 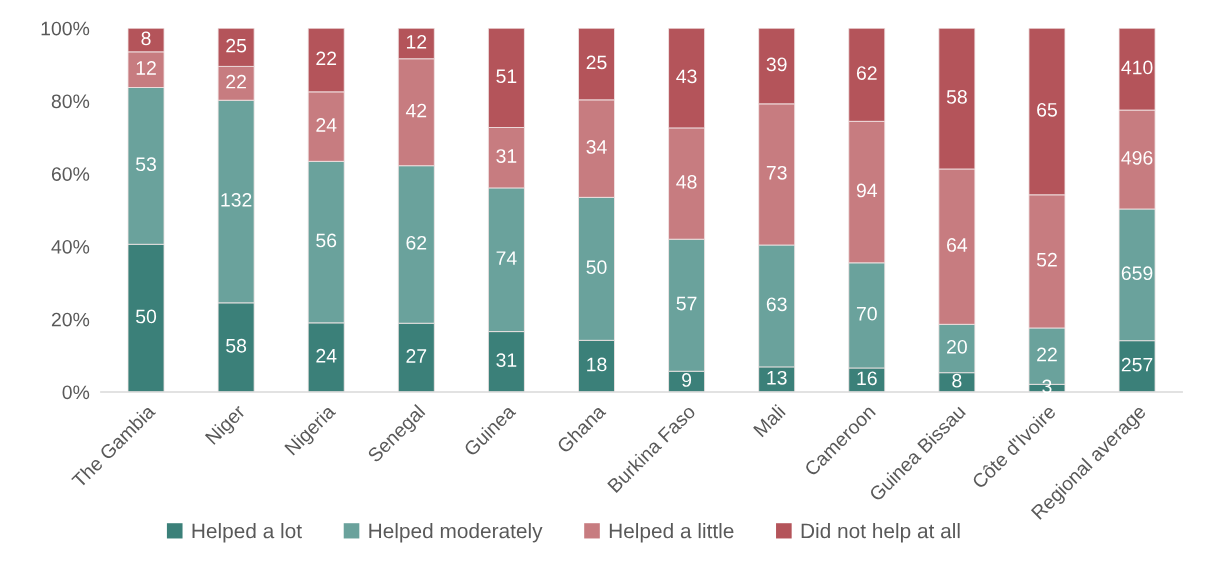 What do you see at coordinates (1137, 273) in the screenshot?
I see `annotation: 659` at bounding box center [1137, 273].